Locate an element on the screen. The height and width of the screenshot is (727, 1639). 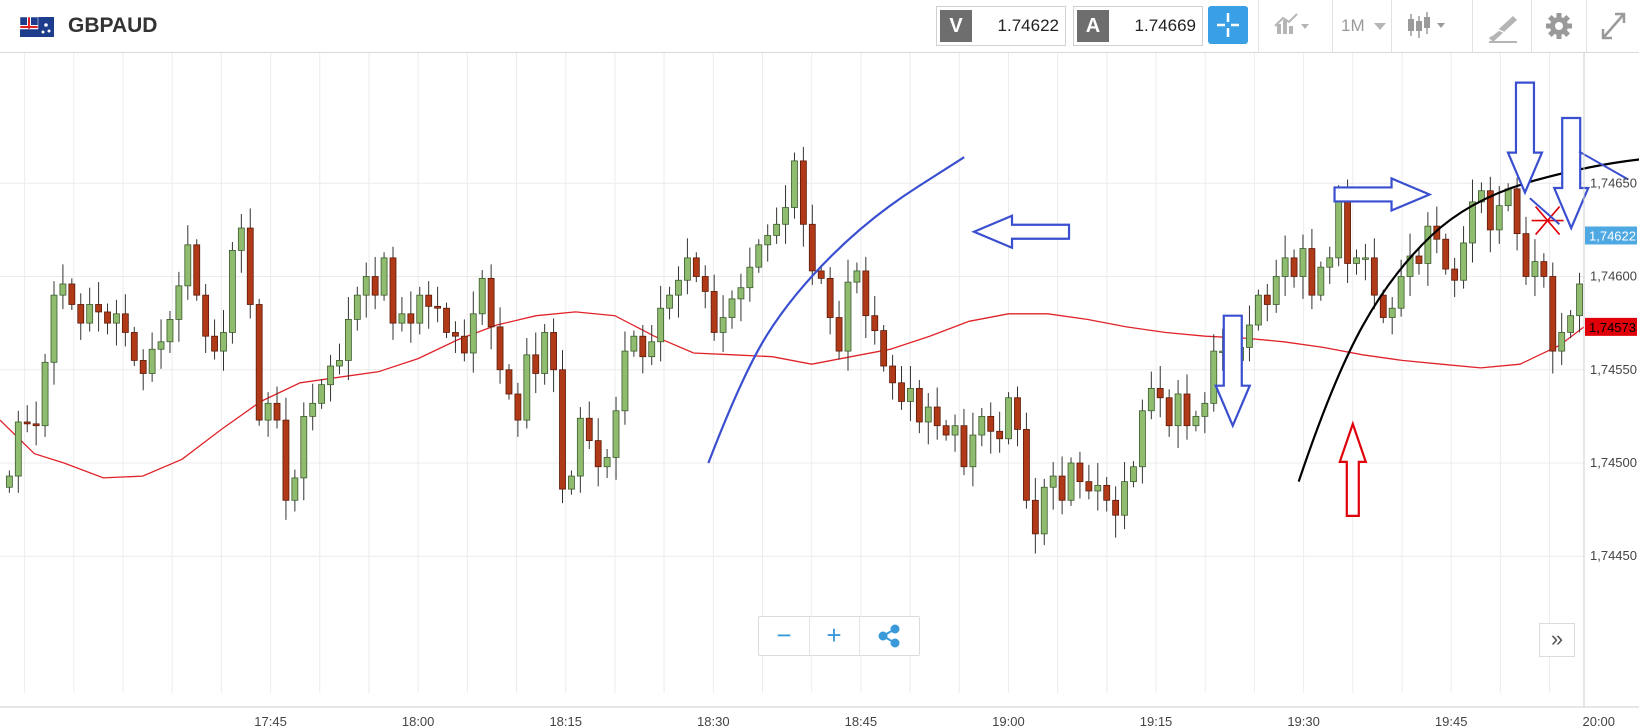
bid-price: 1.74622 is located at coordinates (1028, 25).